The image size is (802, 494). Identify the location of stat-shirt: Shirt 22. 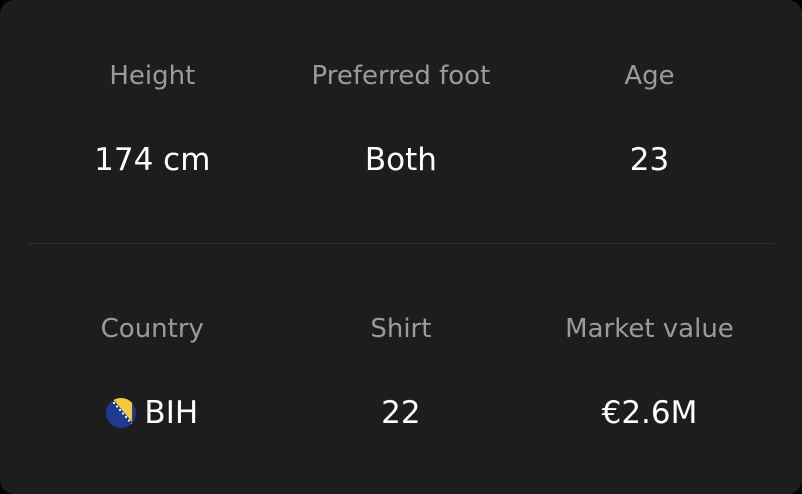
(401, 372).